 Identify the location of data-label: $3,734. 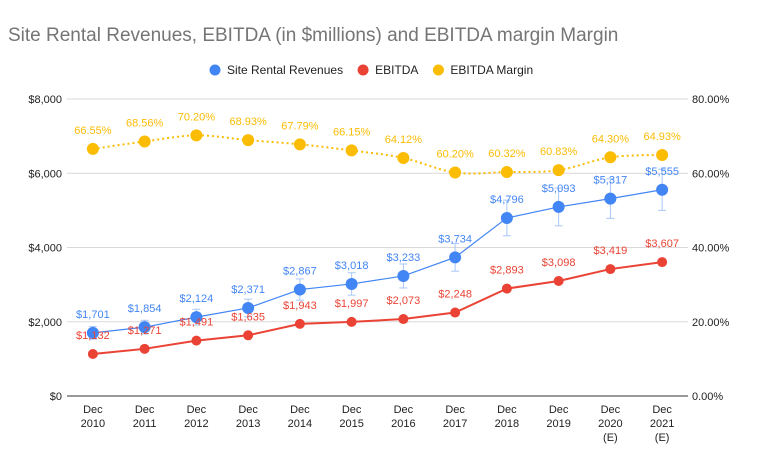
(455, 239).